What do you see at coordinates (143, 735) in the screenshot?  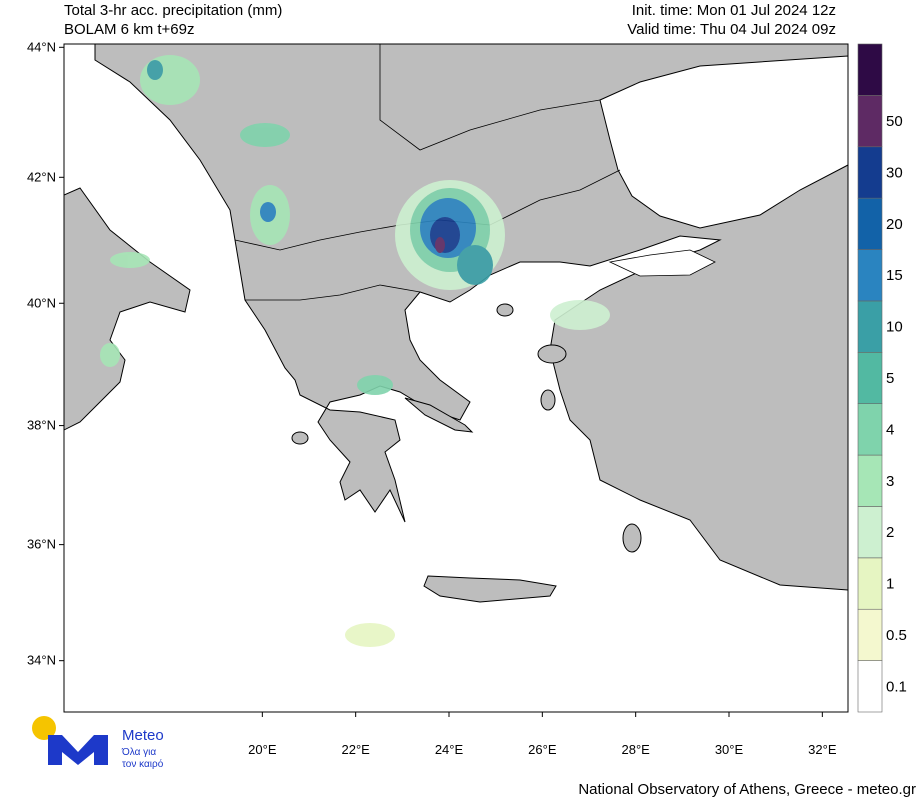 I see `logo-name: Meteo` at bounding box center [143, 735].